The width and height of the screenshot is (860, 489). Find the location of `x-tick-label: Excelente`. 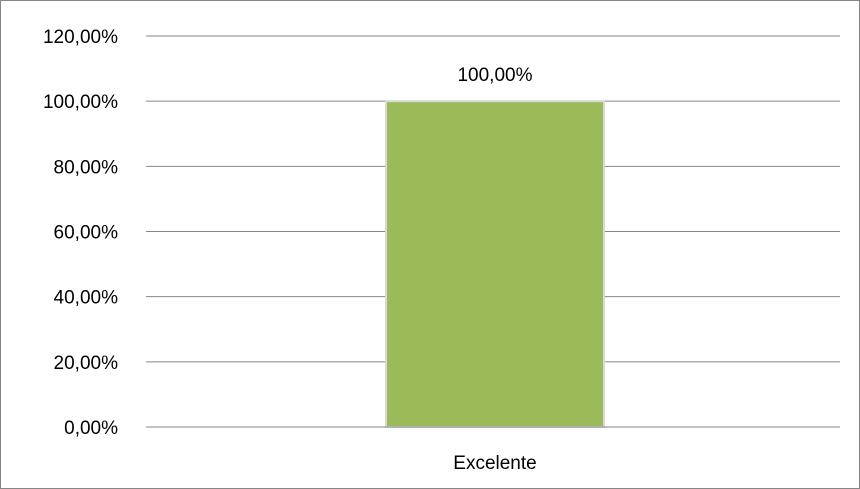

x-tick-label: Excelente is located at coordinates (494, 463).